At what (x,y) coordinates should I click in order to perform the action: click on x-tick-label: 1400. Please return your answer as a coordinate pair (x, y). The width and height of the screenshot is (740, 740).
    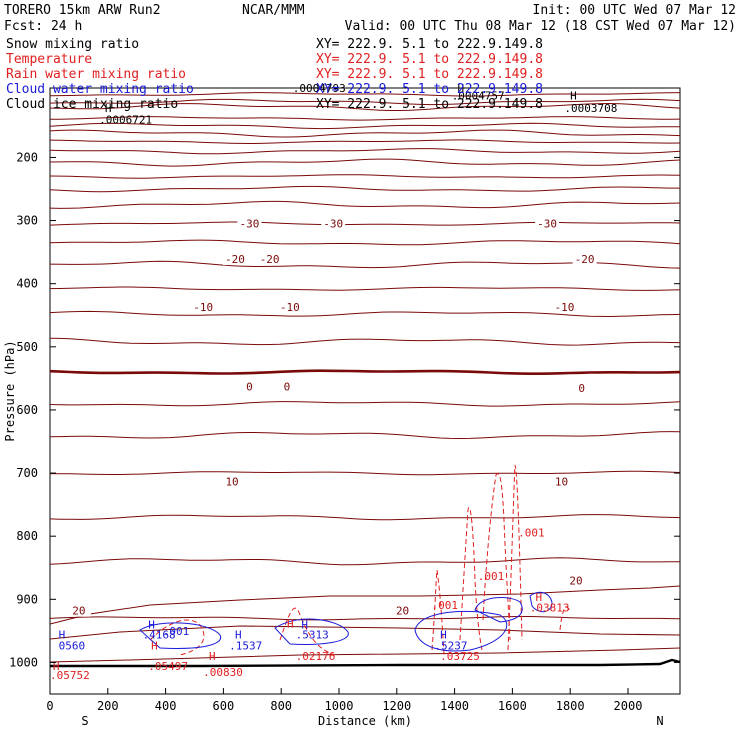
    Looking at the image, I should click on (454, 706).